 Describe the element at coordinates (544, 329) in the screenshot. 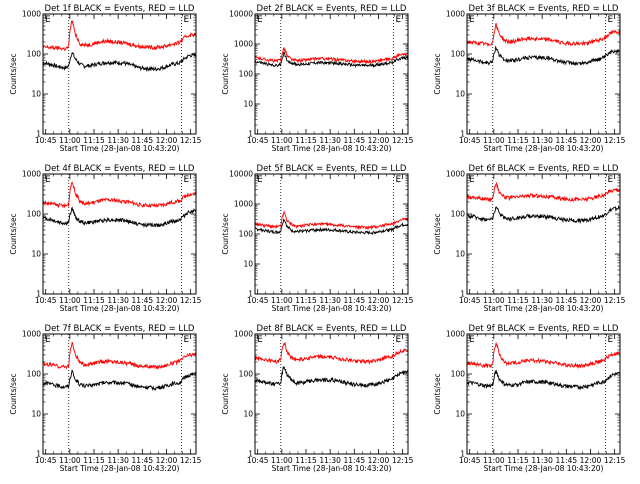

I see `panel-title: Det 9f BLACK = Events, RED = LLD` at that location.